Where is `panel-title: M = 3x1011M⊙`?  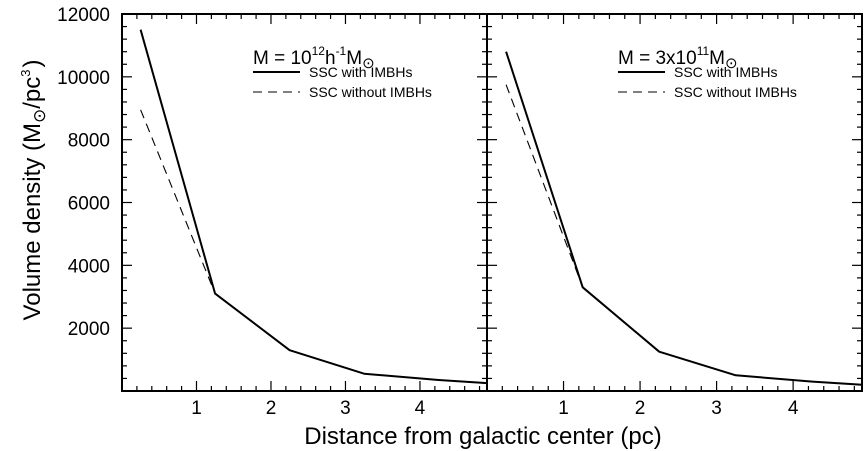 panel-title: M = 3x1011M⊙ is located at coordinates (678, 58).